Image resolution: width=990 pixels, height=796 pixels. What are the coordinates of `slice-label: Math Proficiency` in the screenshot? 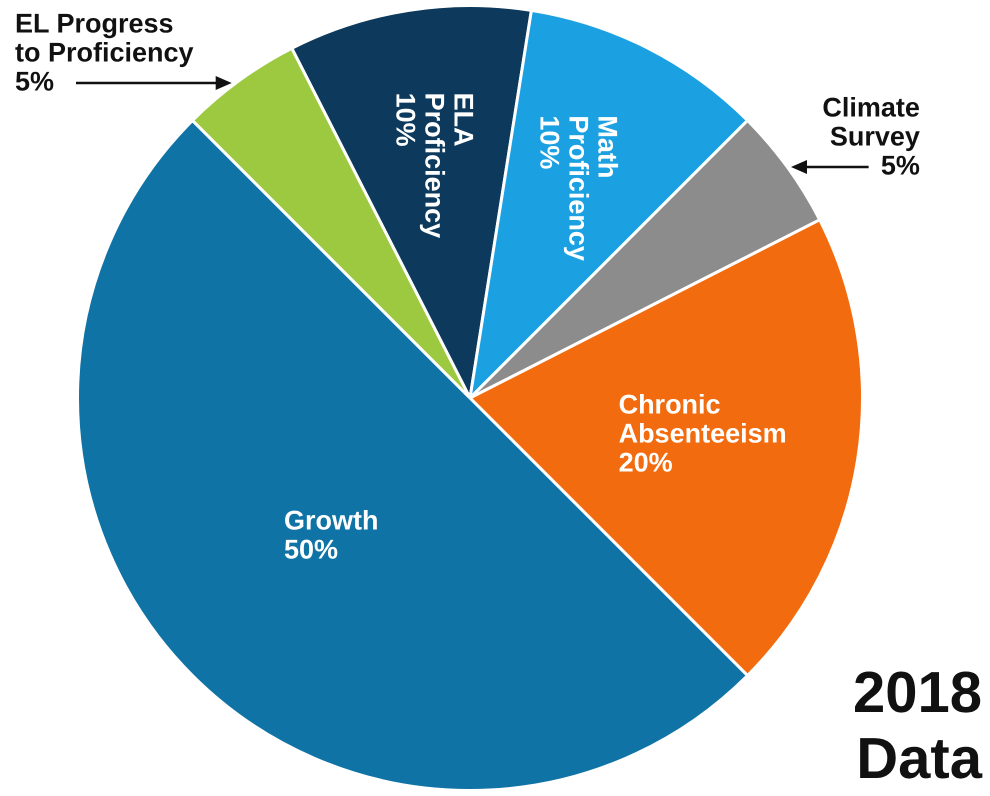 It's located at (592, 188).